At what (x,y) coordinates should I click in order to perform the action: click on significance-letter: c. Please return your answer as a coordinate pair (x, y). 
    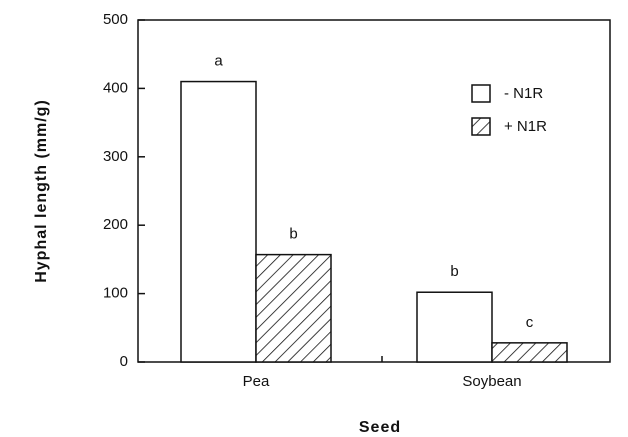
    Looking at the image, I should click on (530, 322).